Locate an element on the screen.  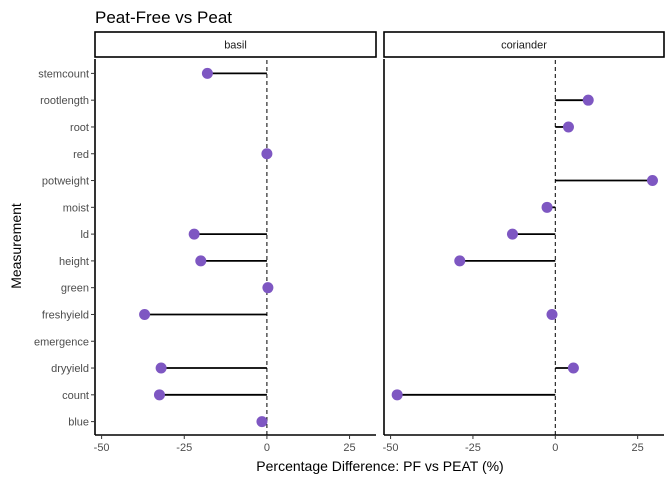
strip-label-coriander: coriander is located at coordinates (524, 46).